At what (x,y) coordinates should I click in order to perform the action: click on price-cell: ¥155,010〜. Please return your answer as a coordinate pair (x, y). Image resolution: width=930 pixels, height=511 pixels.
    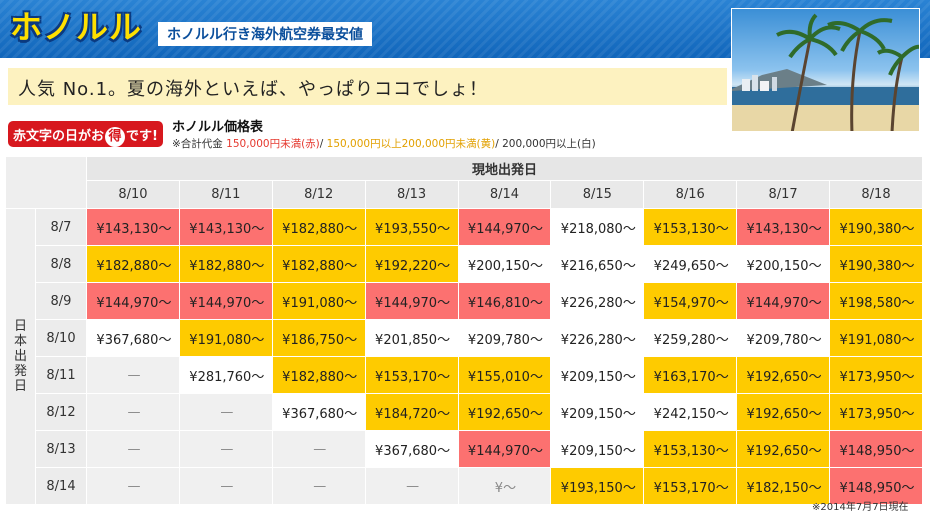
    Looking at the image, I should click on (504, 375).